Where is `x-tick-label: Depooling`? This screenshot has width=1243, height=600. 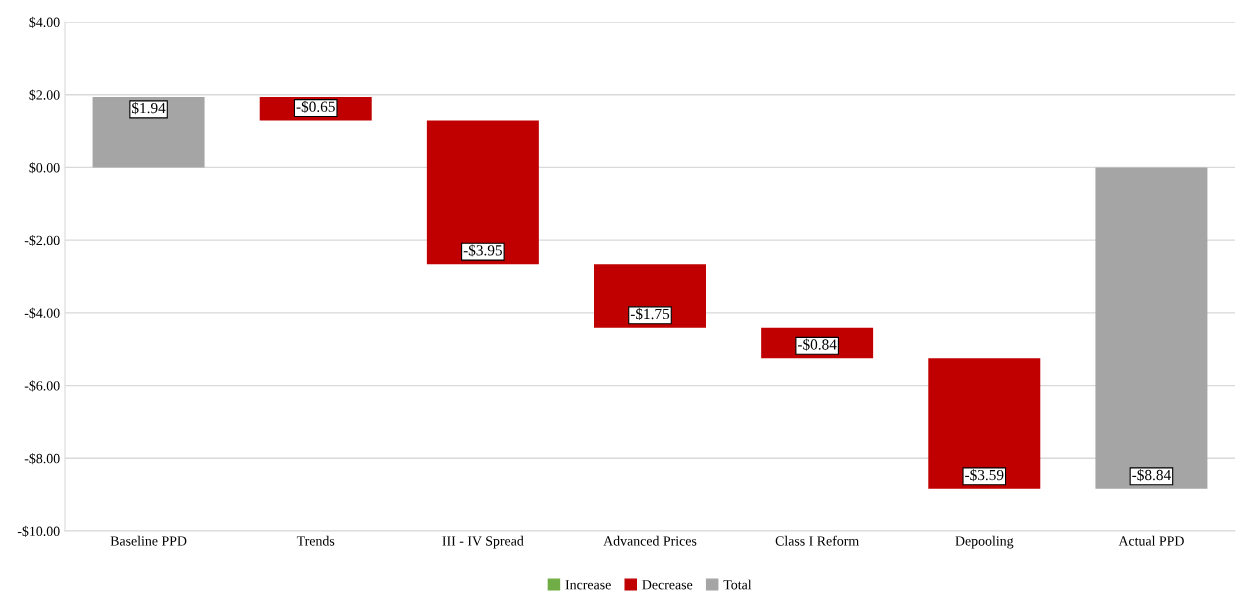 x-tick-label: Depooling is located at coordinates (984, 542).